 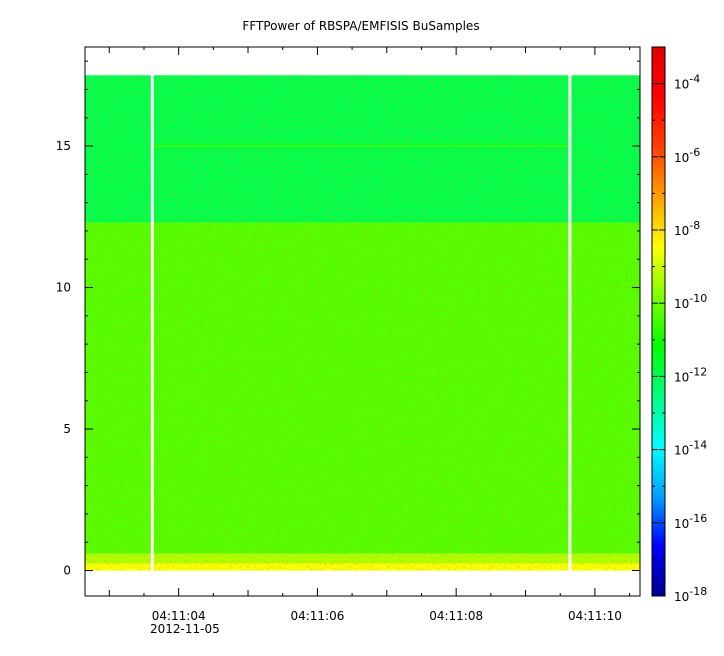 What do you see at coordinates (679, 325) in the screenshot?
I see `colorbar-axis: 10⁻⁴ 10⁻⁶ 10⁻⁸ 10⁻¹⁰ 10⁻¹² 10⁻¹⁴ 10⁻¹⁶ 10⁻¹⁸` at bounding box center [679, 325].